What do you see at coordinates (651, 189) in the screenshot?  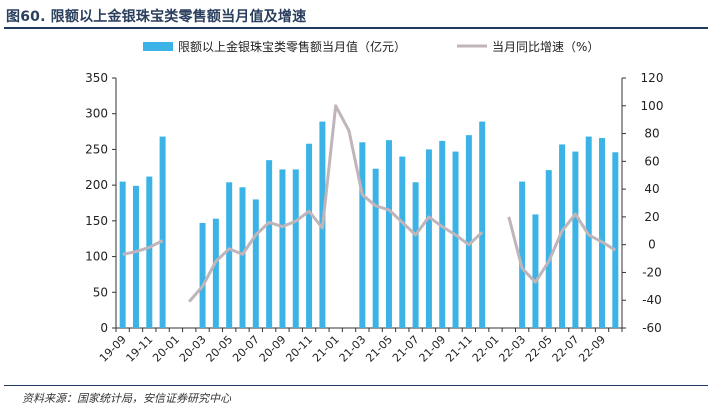 I see `right-axis-tick-label: 40` at bounding box center [651, 189].